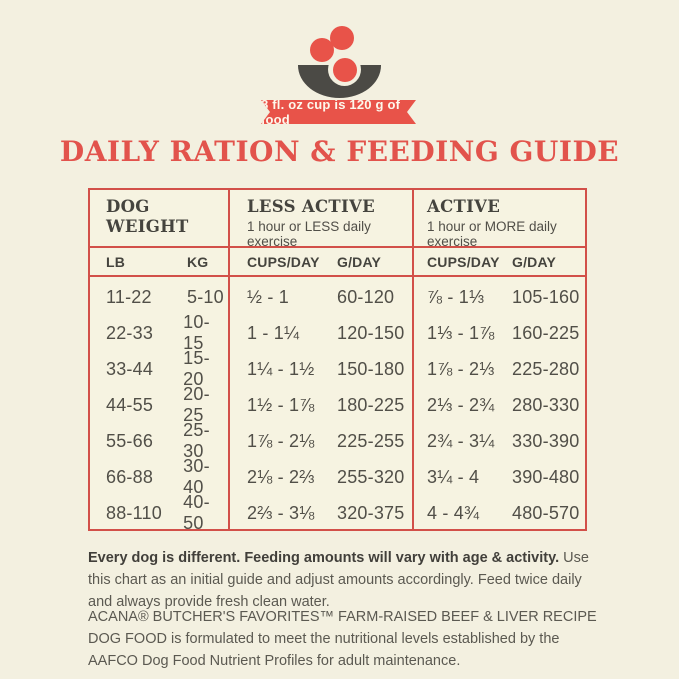 Image resolution: width=679 pixels, height=679 pixels. I want to click on cups-value: 1¼ - 1½, so click(281, 368).